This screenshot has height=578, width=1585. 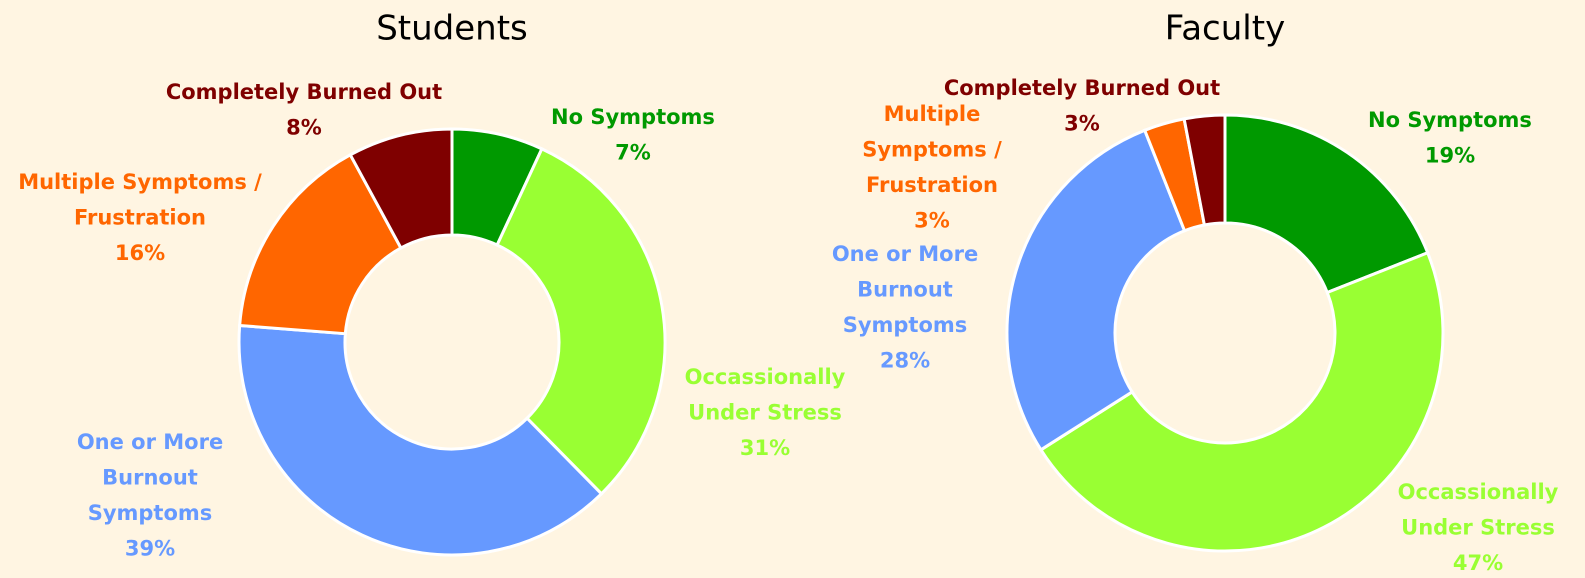 I want to click on slice-value-label: 16%, so click(x=140, y=253).